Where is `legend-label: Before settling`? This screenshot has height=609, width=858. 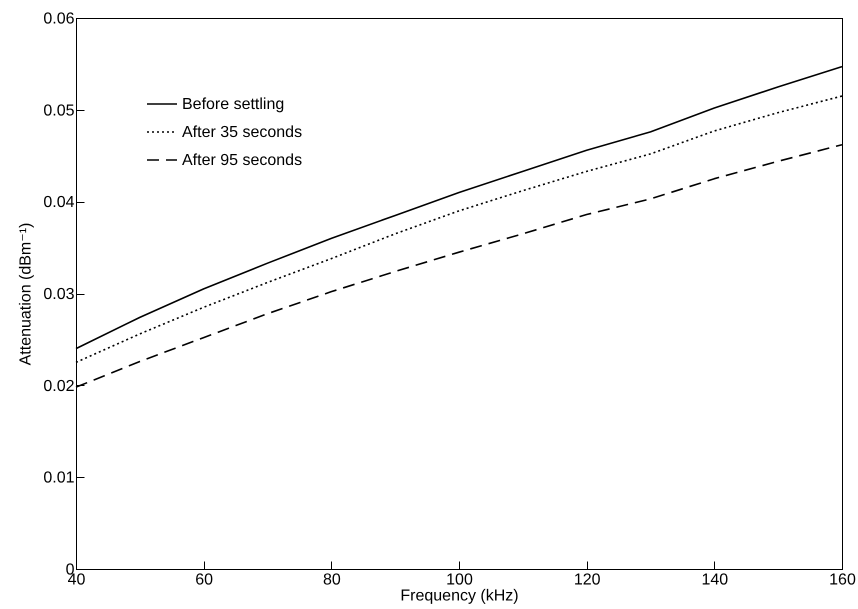 legend-label: Before settling is located at coordinates (233, 104).